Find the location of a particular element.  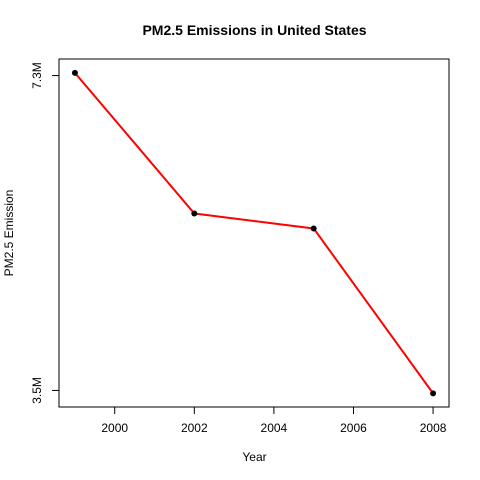

x-tick-label: 2006 is located at coordinates (353, 428).